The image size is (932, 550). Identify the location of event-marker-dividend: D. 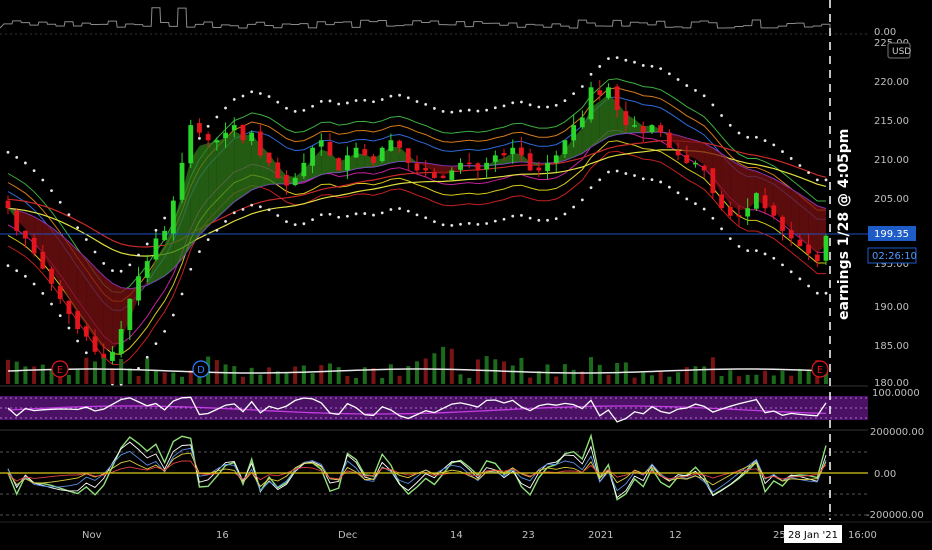
(201, 369).